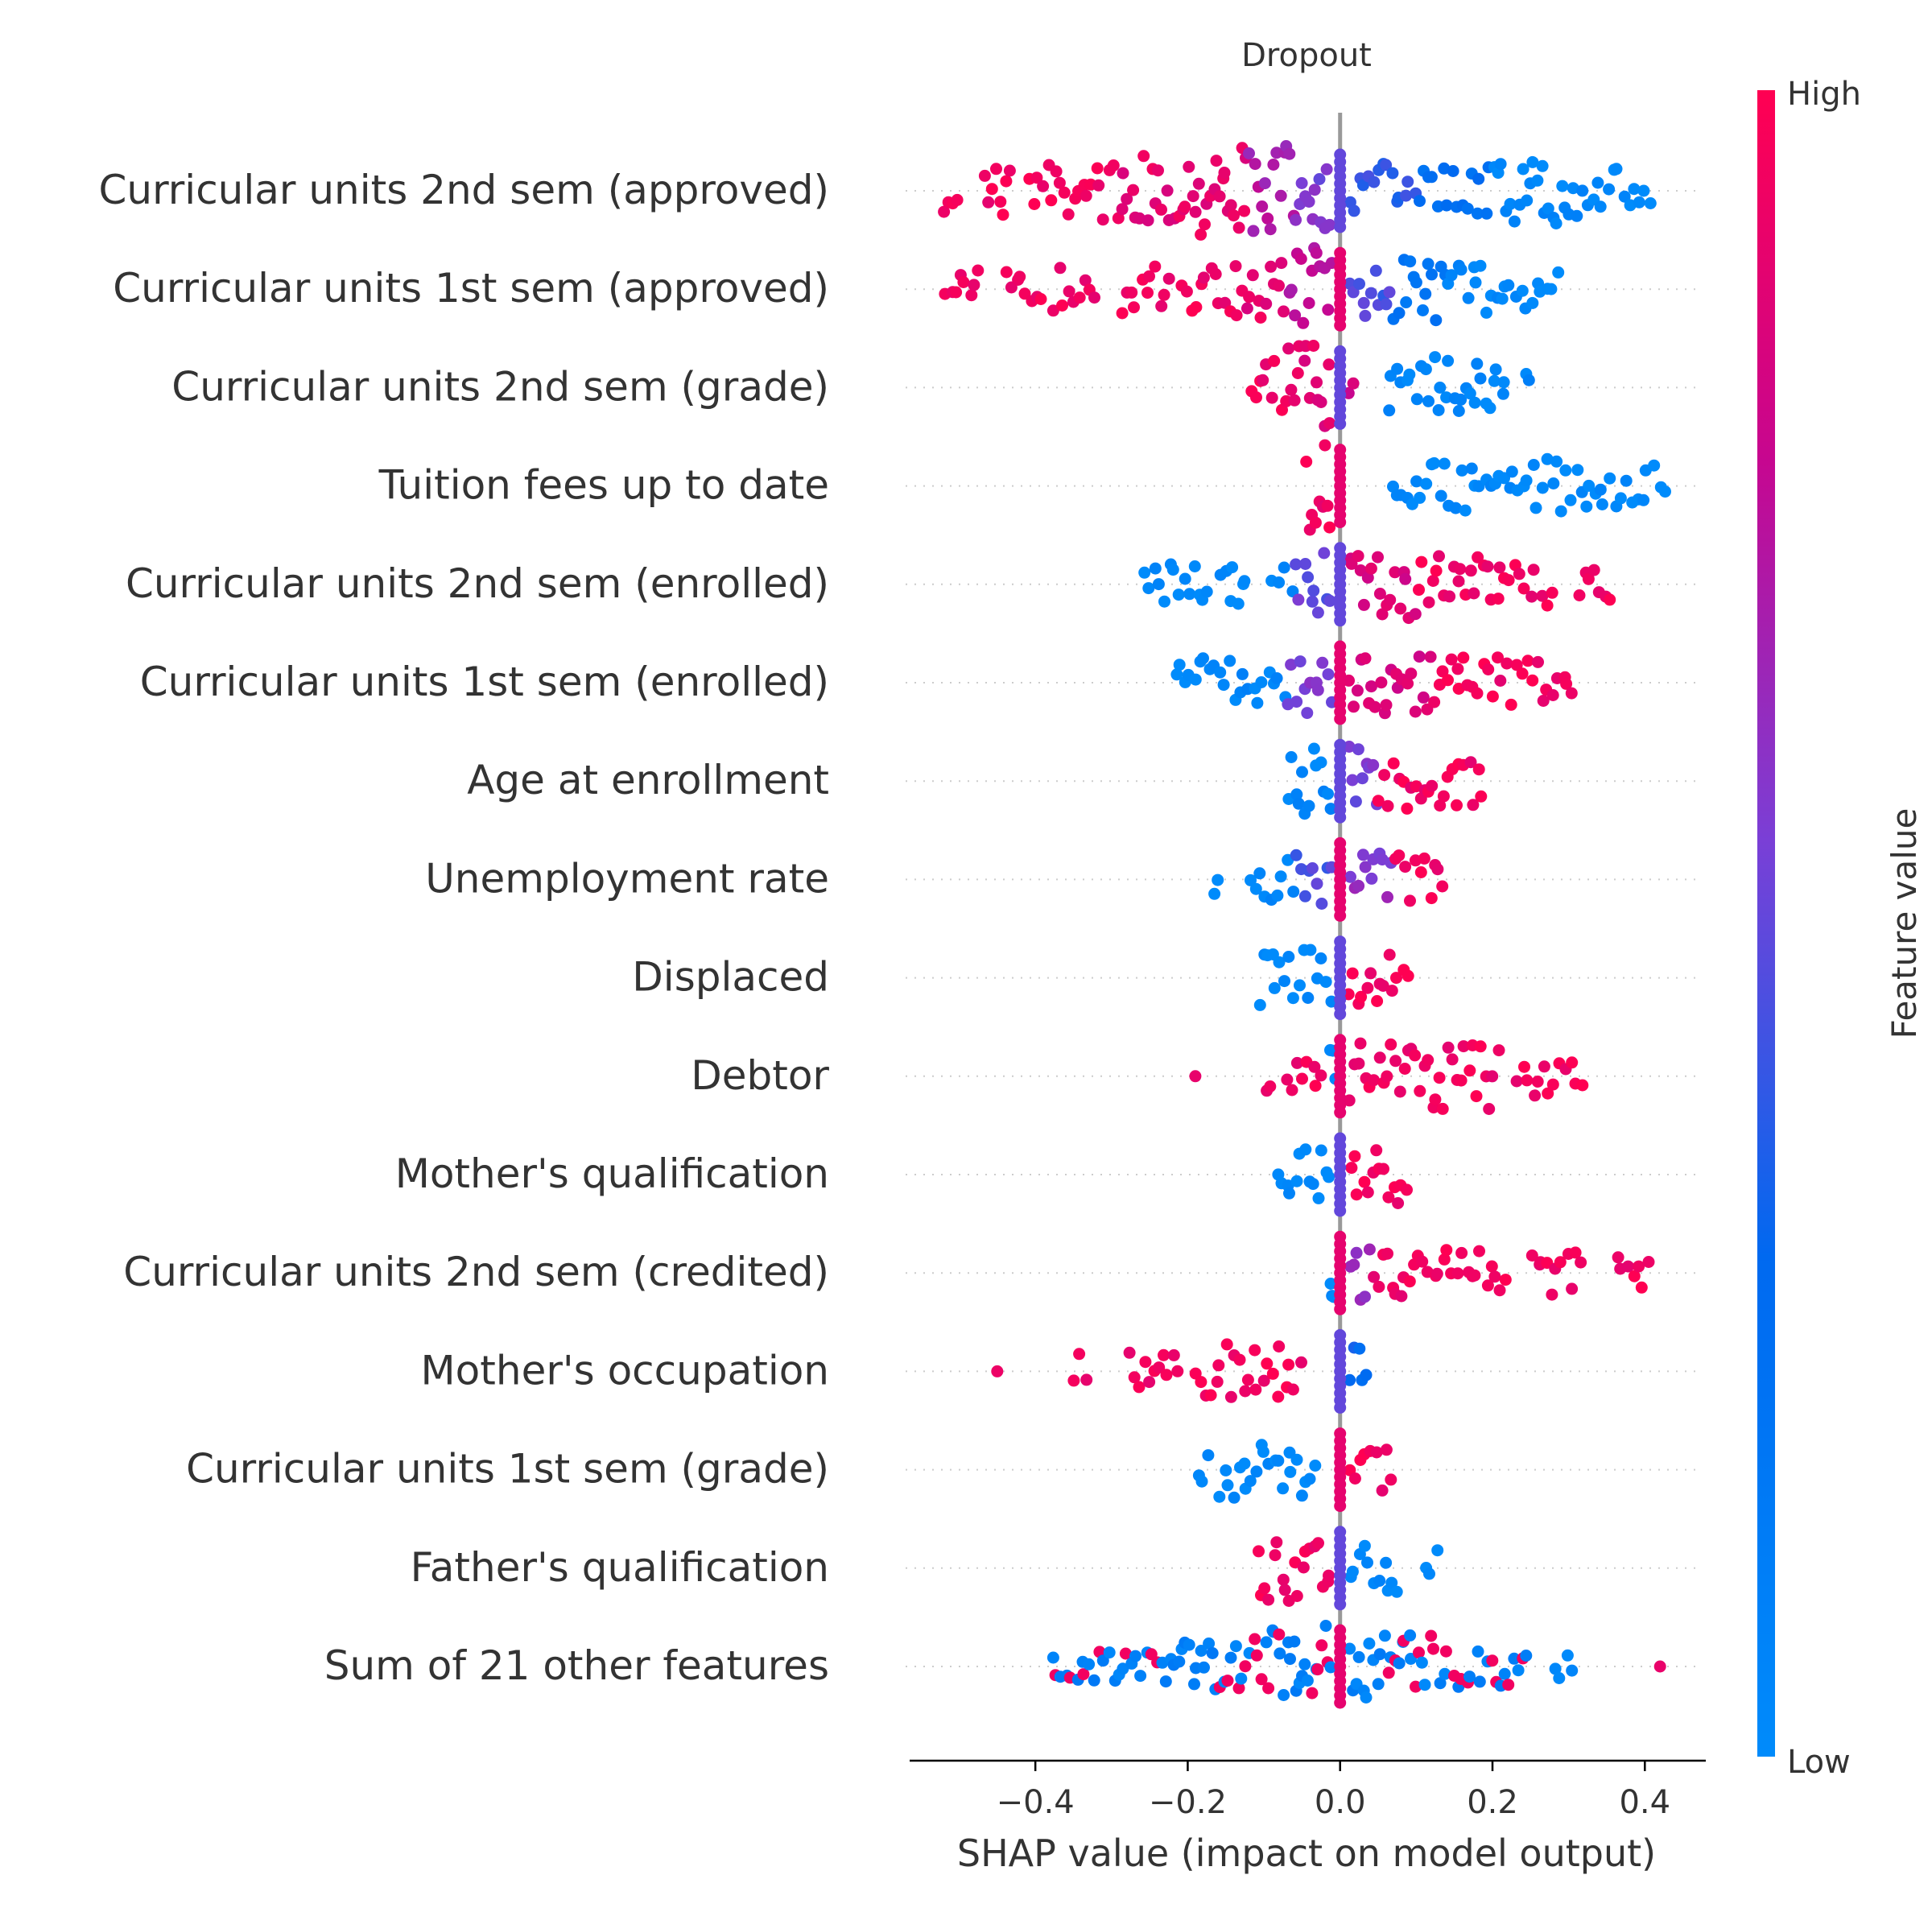  Describe the element at coordinates (730, 977) in the screenshot. I see `feature-label: Displaced` at that location.